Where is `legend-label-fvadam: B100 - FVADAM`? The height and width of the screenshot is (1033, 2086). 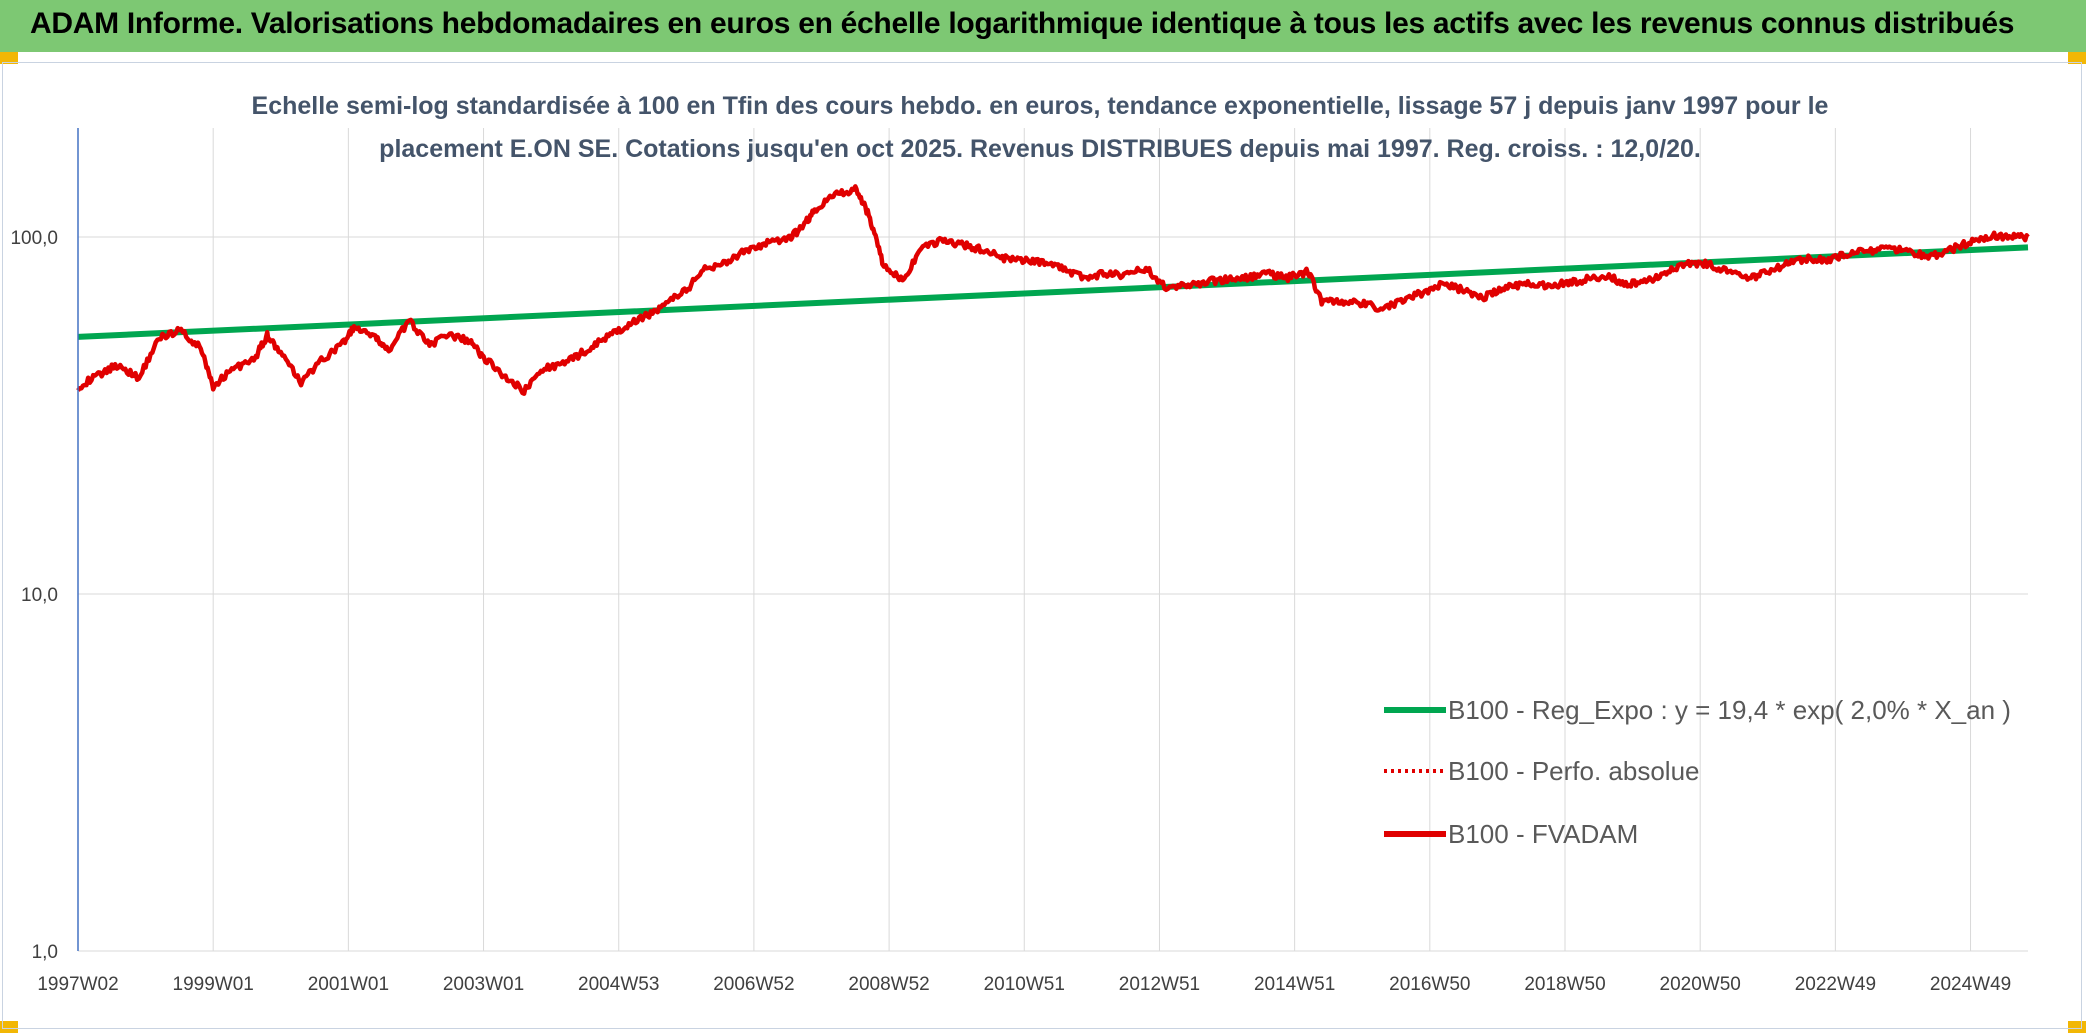
legend-label-fvadam: B100 - FVADAM is located at coordinates (1543, 834).